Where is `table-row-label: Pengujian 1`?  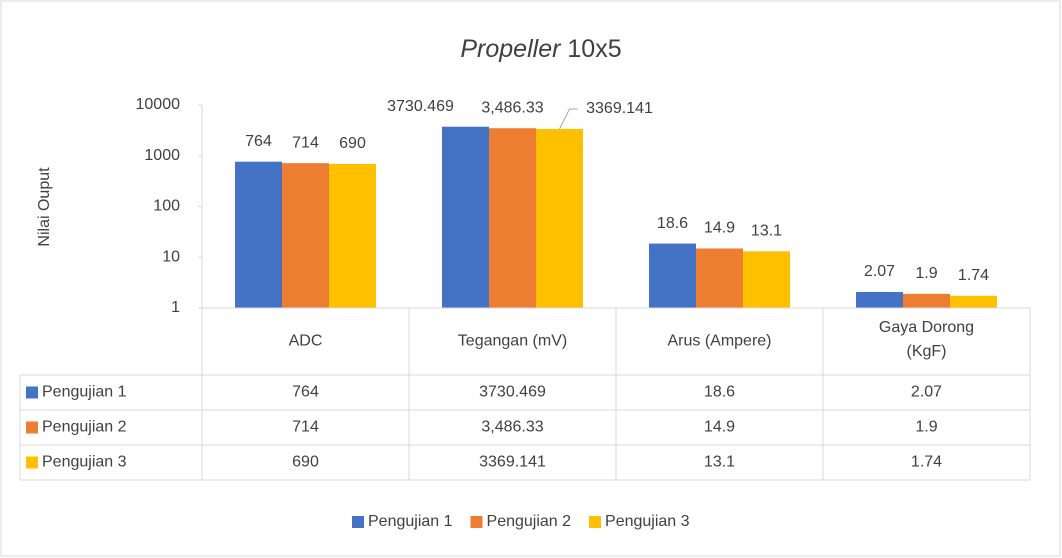
table-row-label: Pengujian 1 is located at coordinates (84, 392).